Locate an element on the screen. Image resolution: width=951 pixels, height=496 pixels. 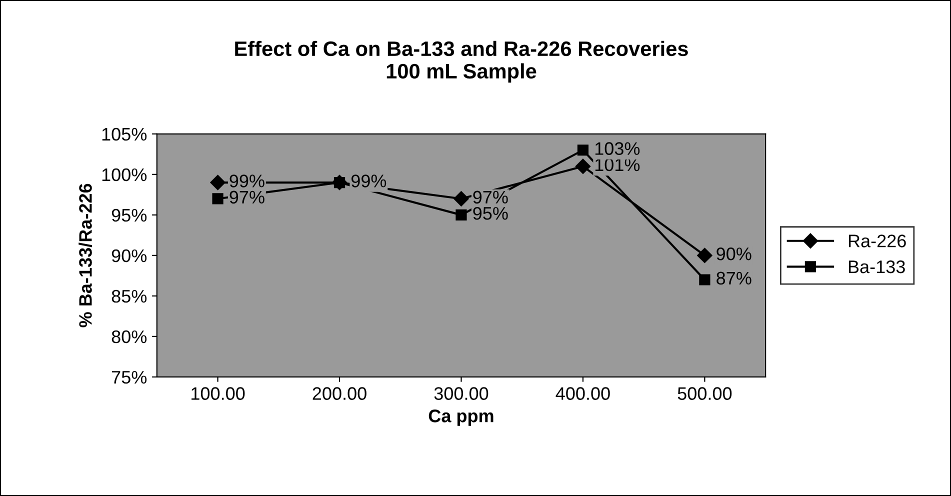
x-axis-title: Ca ppm is located at coordinates (461, 418).